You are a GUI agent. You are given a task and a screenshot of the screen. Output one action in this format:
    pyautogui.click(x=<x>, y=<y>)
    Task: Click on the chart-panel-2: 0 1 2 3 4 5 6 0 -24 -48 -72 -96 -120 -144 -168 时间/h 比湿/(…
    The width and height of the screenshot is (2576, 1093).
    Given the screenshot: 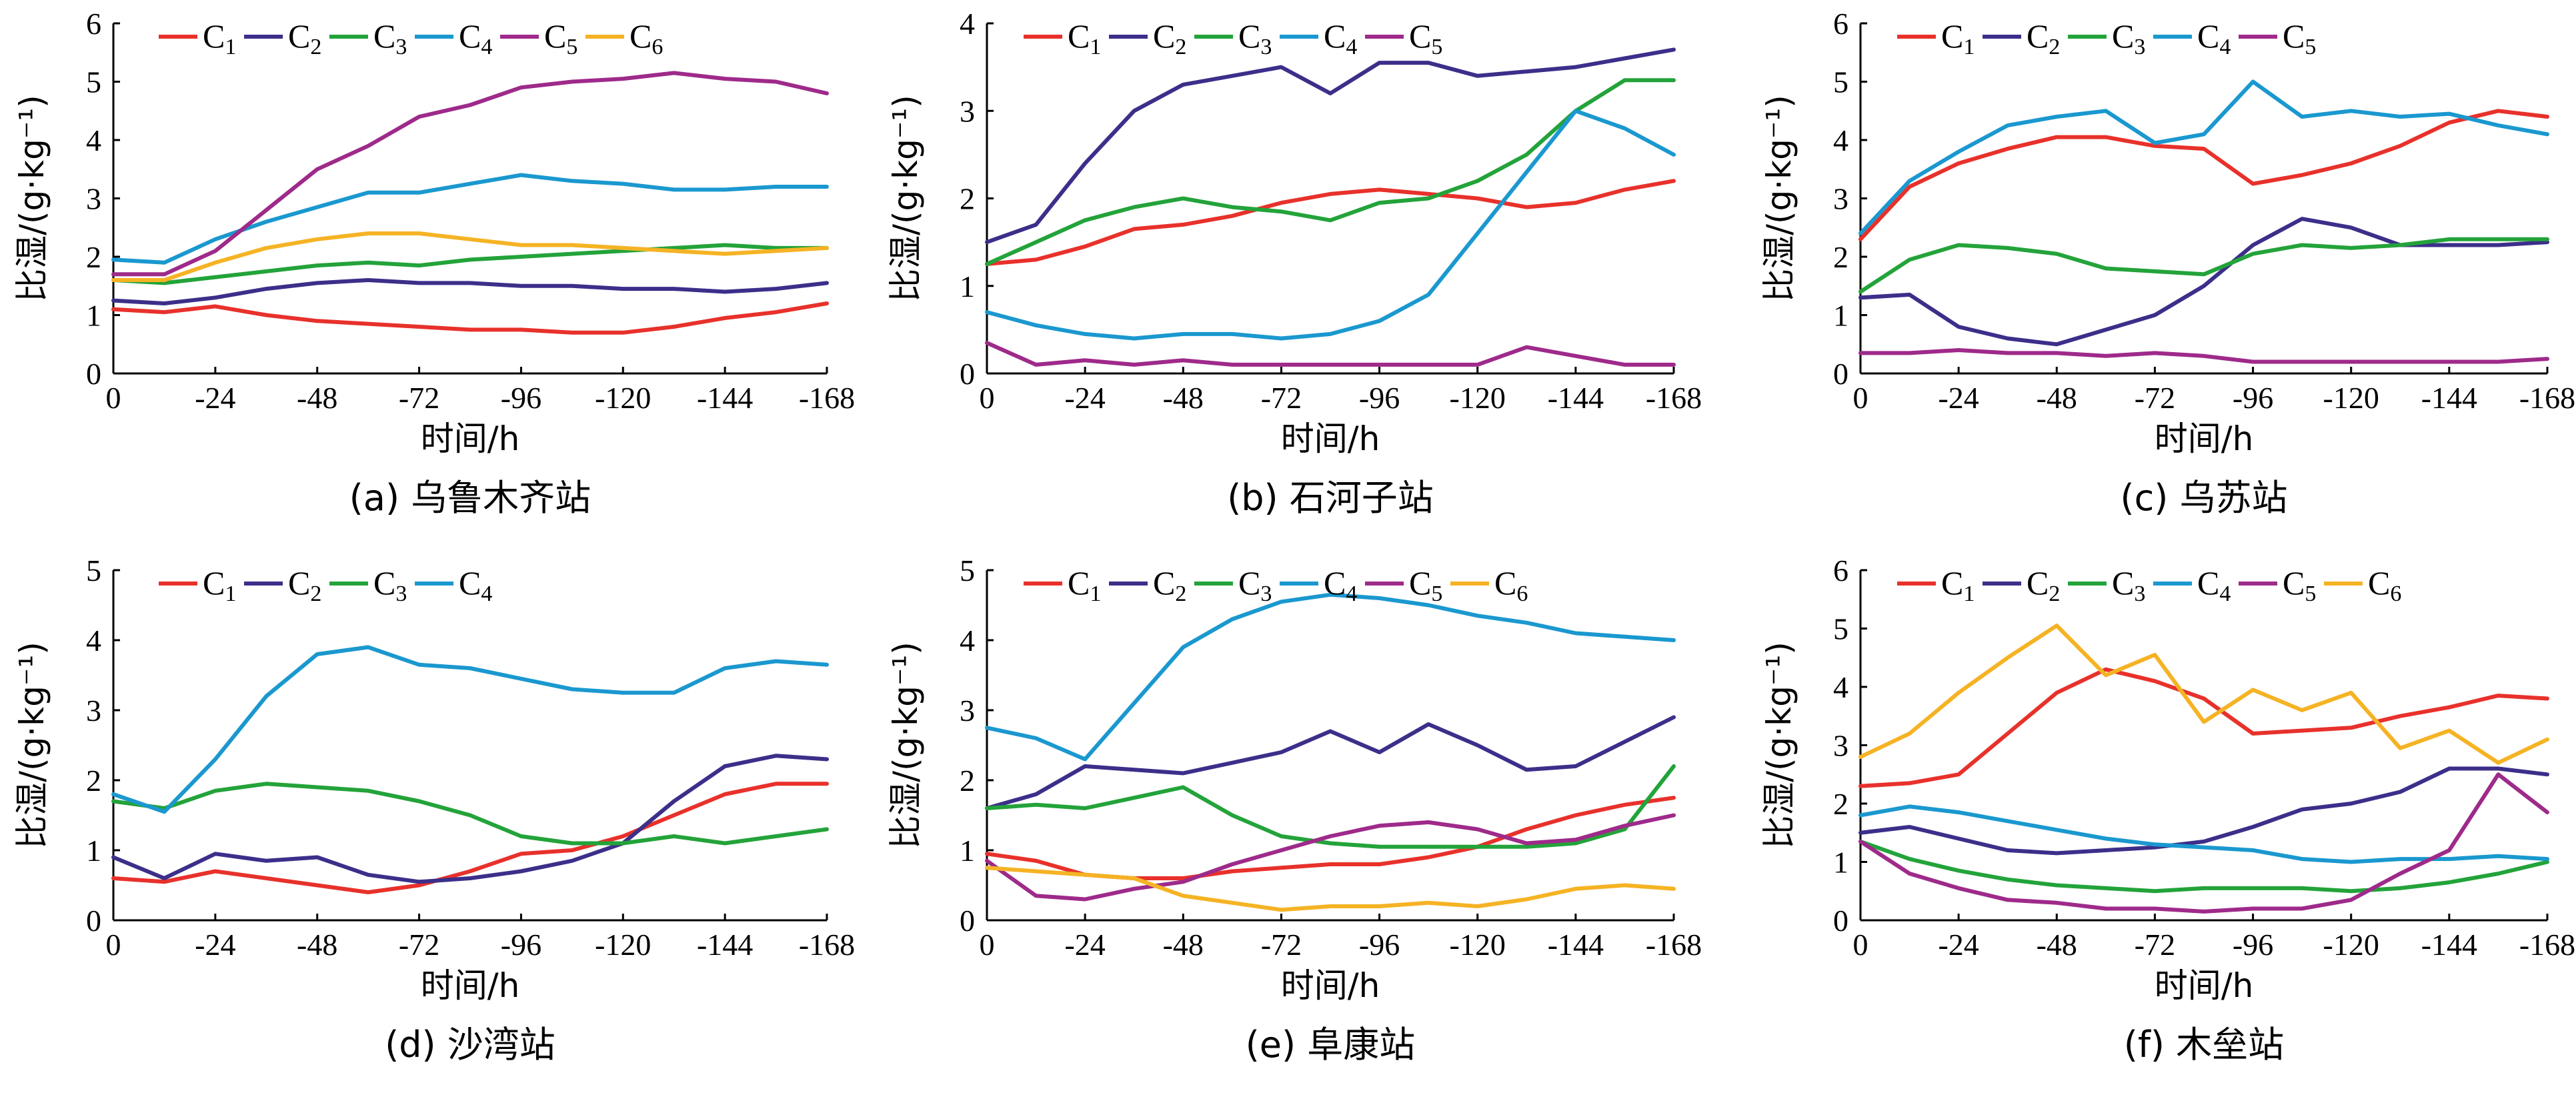 What is the action you would take?
    pyautogui.click(x=2167, y=263)
    